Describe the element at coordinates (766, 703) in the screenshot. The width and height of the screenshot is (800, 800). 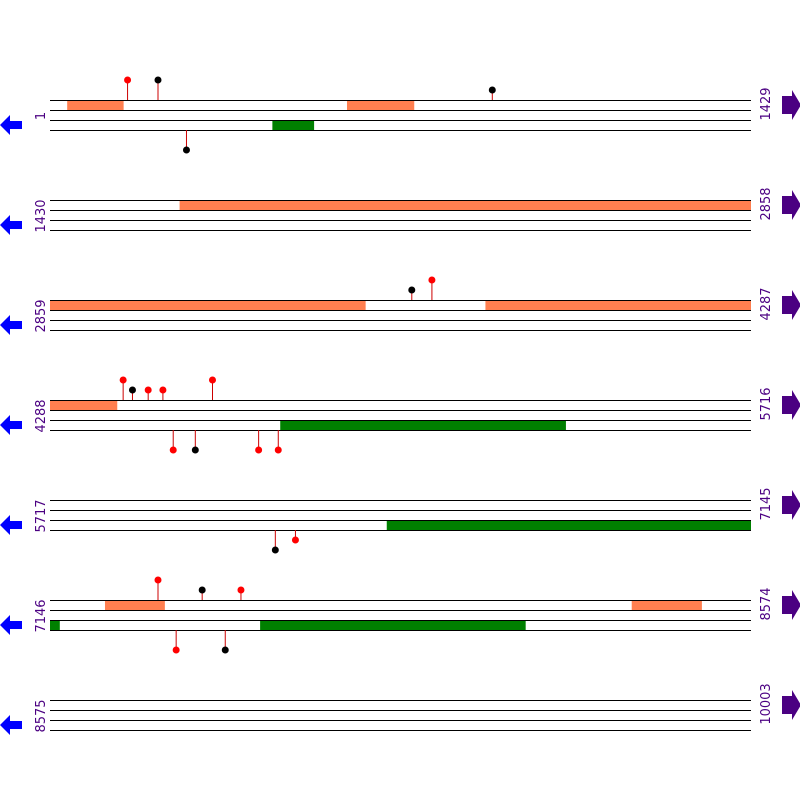
I see `row-end-label: 10003` at that location.